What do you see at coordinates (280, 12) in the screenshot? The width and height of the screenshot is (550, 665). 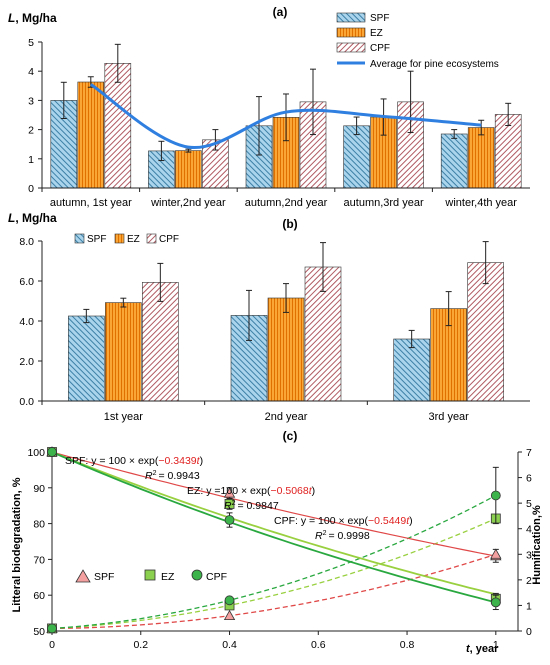 I see `panel-a-label: (a)` at bounding box center [280, 12].